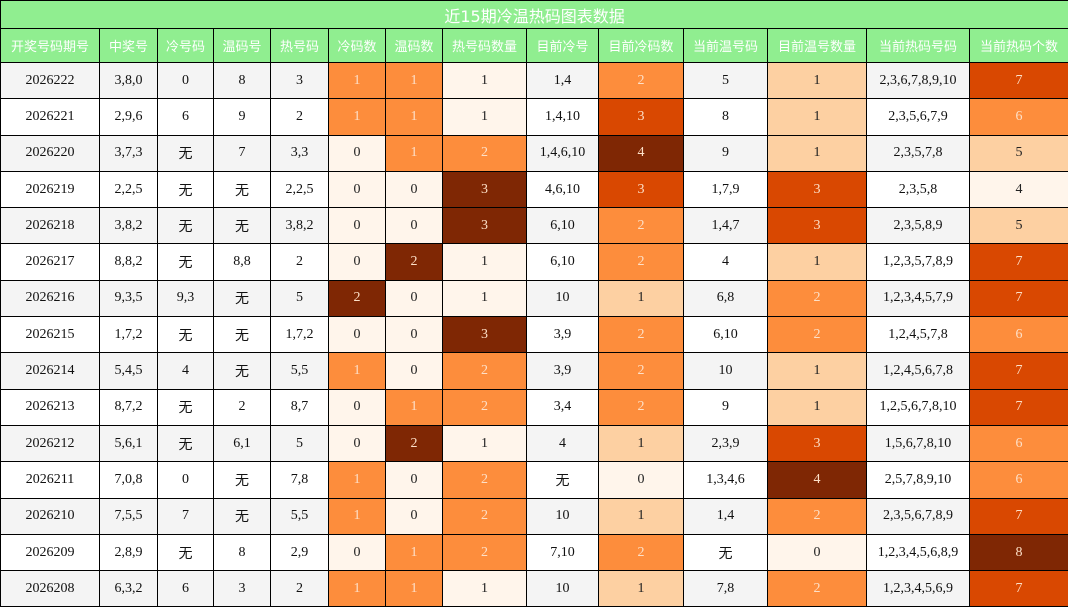  I want to click on cell: 5, so click(299, 298).